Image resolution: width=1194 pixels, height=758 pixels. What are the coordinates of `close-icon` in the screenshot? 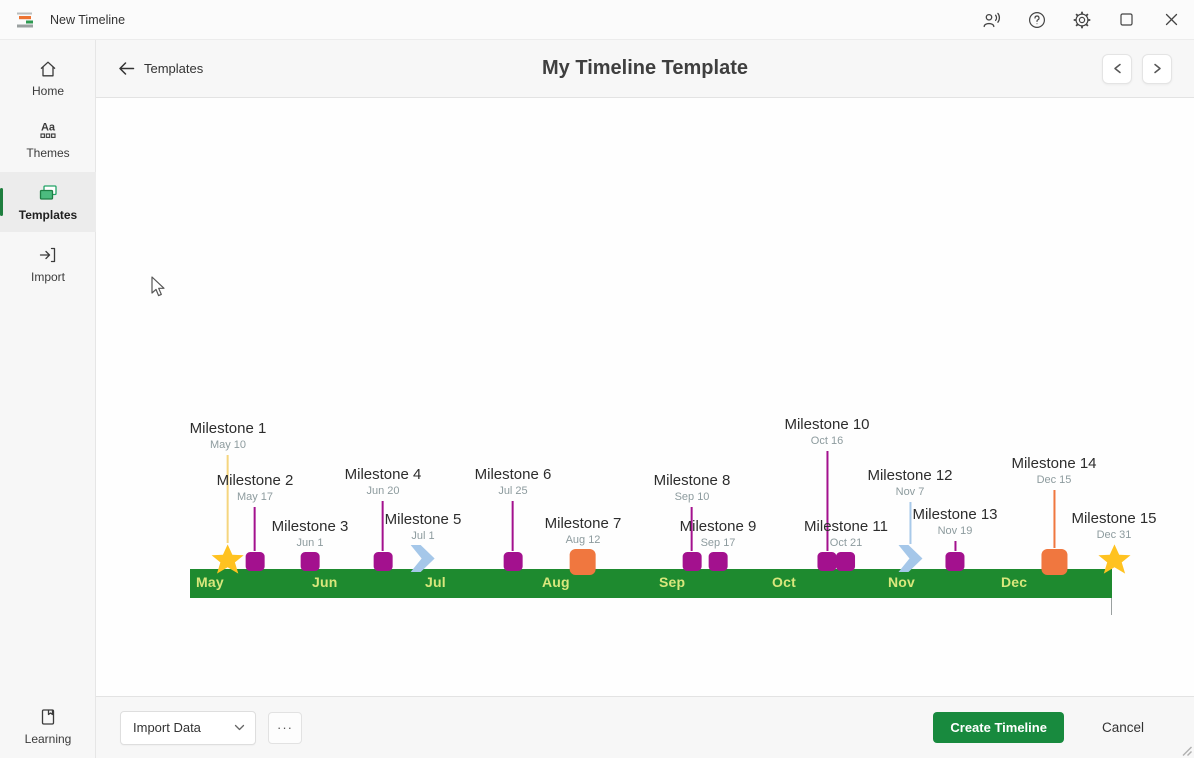 It's located at (1171, 19).